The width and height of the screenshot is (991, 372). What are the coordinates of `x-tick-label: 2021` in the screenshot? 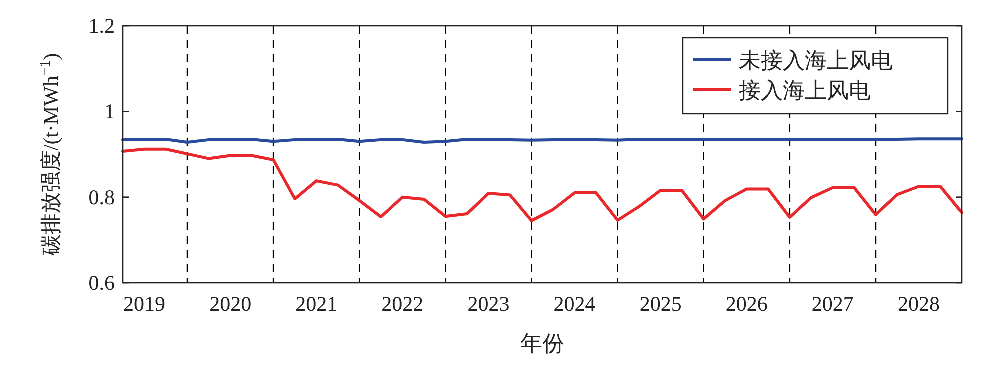 It's located at (317, 304).